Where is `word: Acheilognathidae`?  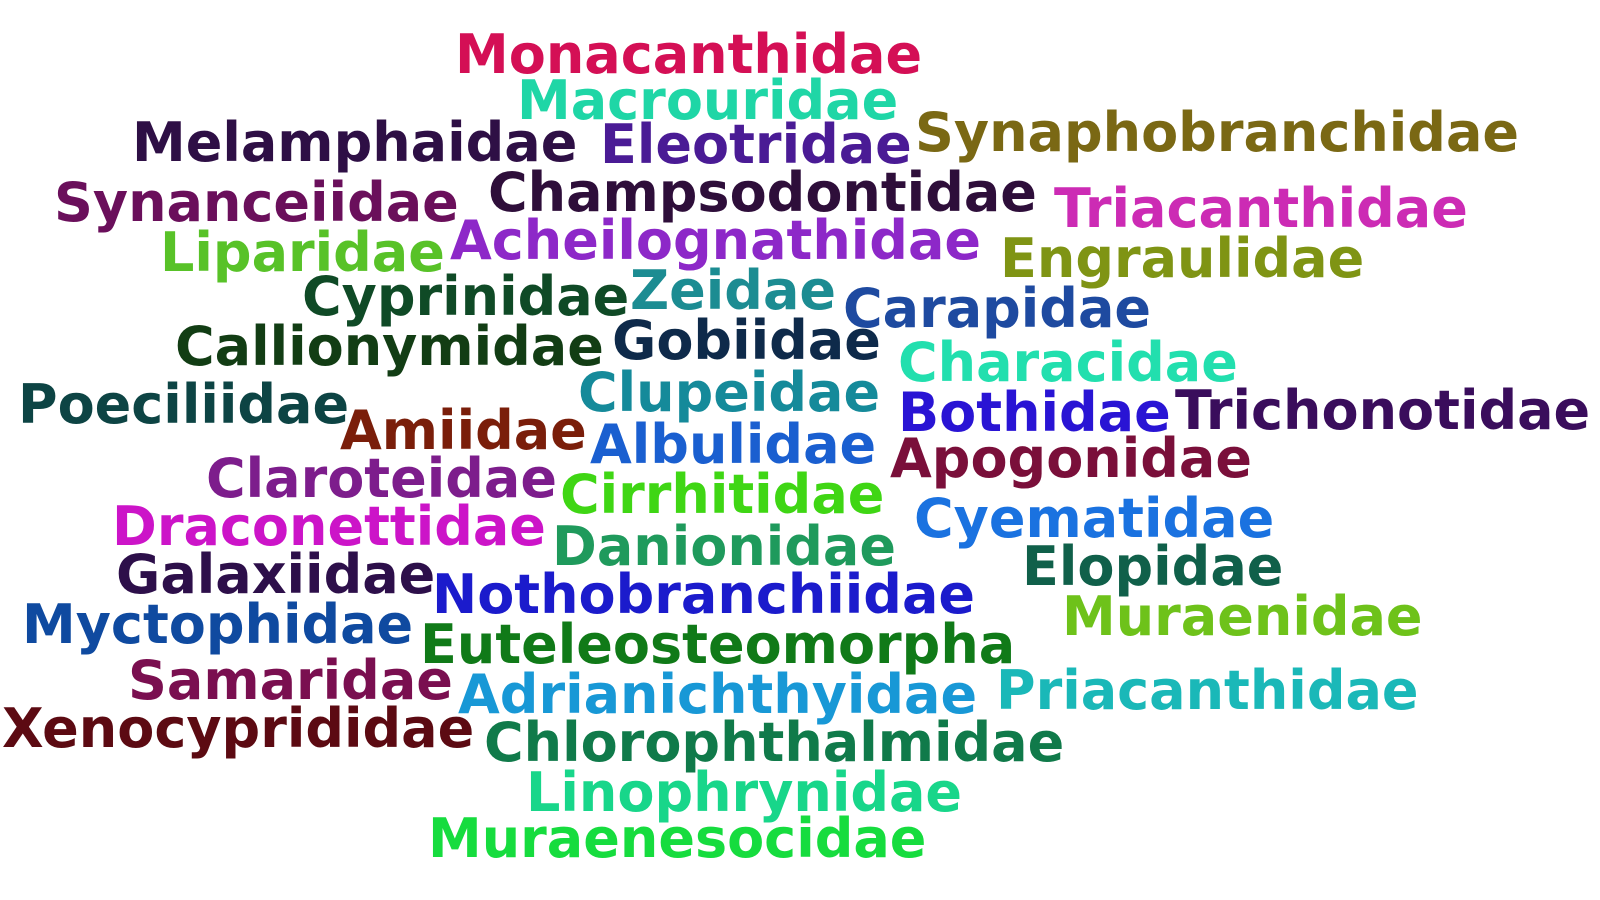 word: Acheilognathidae is located at coordinates (716, 240).